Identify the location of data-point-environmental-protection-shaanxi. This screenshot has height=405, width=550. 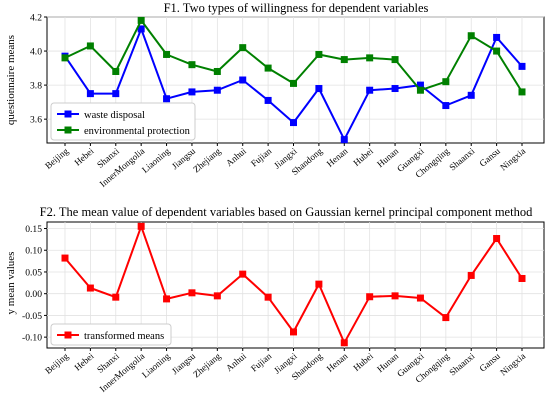
(471, 36).